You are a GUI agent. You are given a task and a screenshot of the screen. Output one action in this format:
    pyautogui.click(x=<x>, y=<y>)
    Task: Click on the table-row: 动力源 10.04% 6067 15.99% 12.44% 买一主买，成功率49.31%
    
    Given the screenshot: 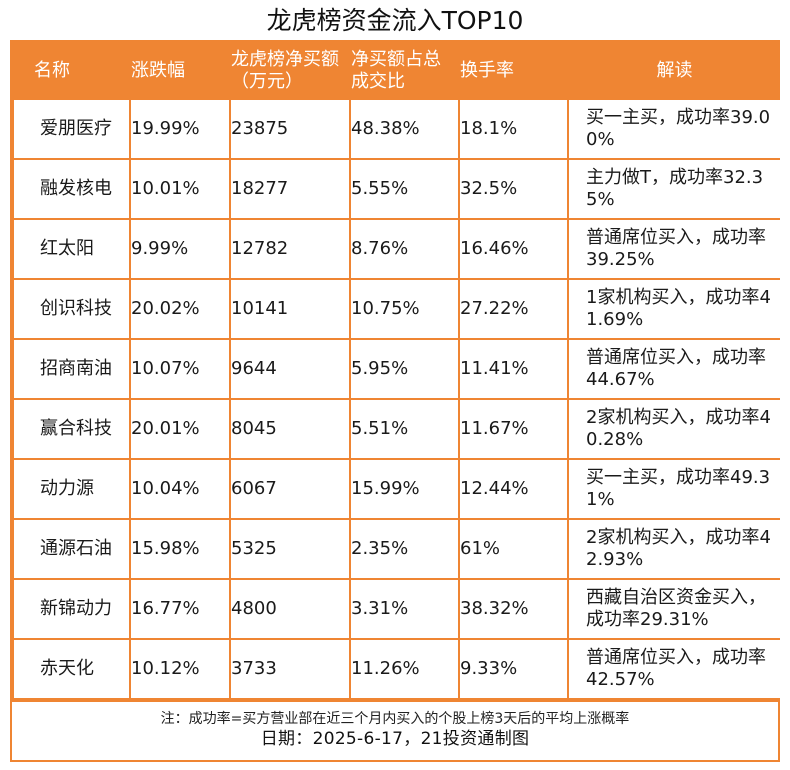 What is the action you would take?
    pyautogui.click(x=397, y=489)
    